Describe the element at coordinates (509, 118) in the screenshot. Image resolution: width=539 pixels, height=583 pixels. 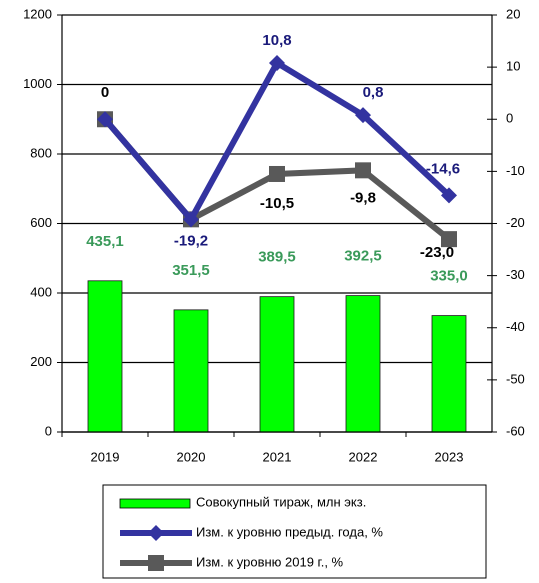
I see `y2-tick-label: 0` at that location.